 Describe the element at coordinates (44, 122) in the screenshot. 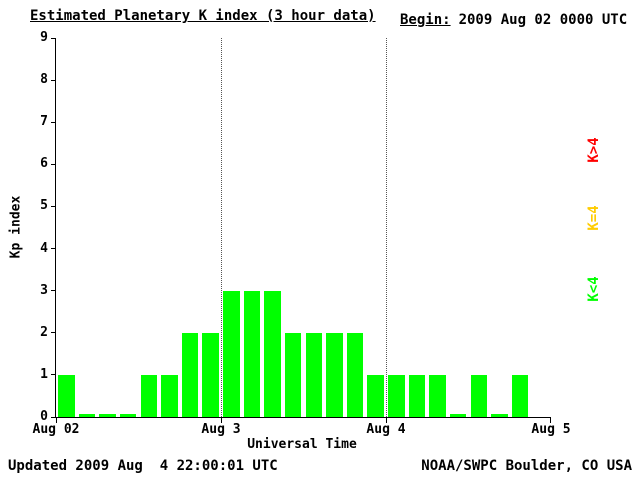

I see `y-tick-label: 7` at that location.